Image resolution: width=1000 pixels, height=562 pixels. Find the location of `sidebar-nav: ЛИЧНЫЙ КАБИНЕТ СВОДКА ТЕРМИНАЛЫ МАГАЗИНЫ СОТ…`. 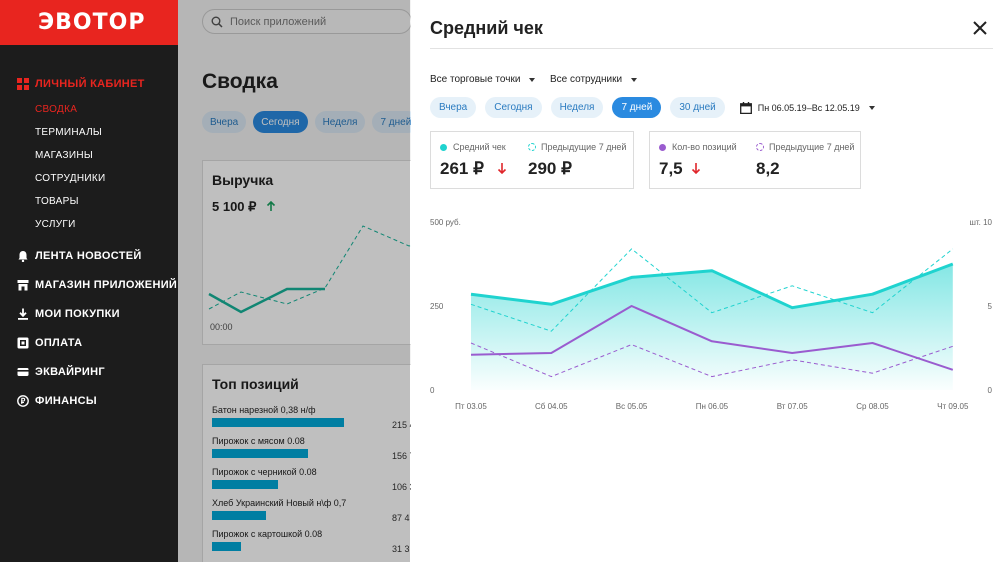

sidebar-nav: ЛИЧНЫЙ КАБИНЕТ СВОДКА ТЕРМИНАЛЫ МАГАЗИНЫ СОТ… is located at coordinates (89, 230).